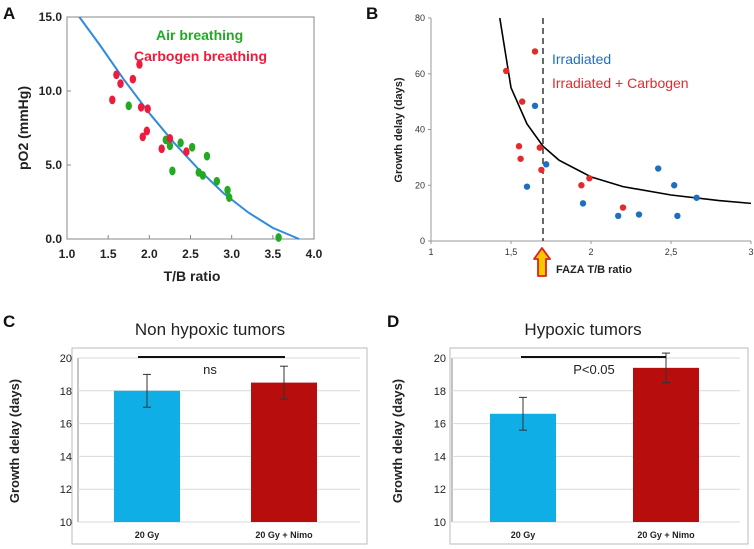  What do you see at coordinates (420, 185) in the screenshot?
I see `chart-b-y-tick-label: 20` at bounding box center [420, 185].